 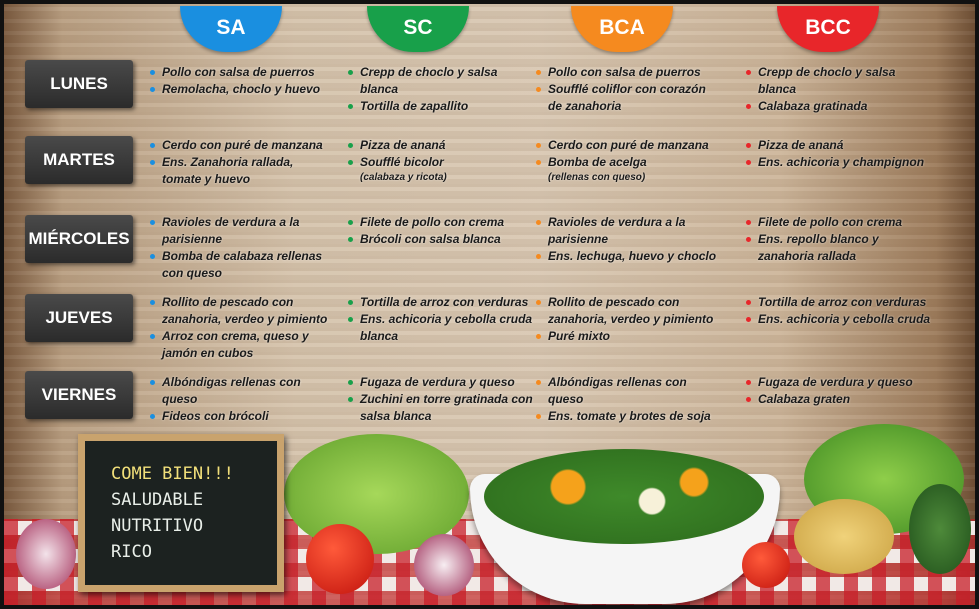 What do you see at coordinates (440, 328) in the screenshot?
I see `menu-item: Ens. achicoria y cebolla cruda blanca` at bounding box center [440, 328].